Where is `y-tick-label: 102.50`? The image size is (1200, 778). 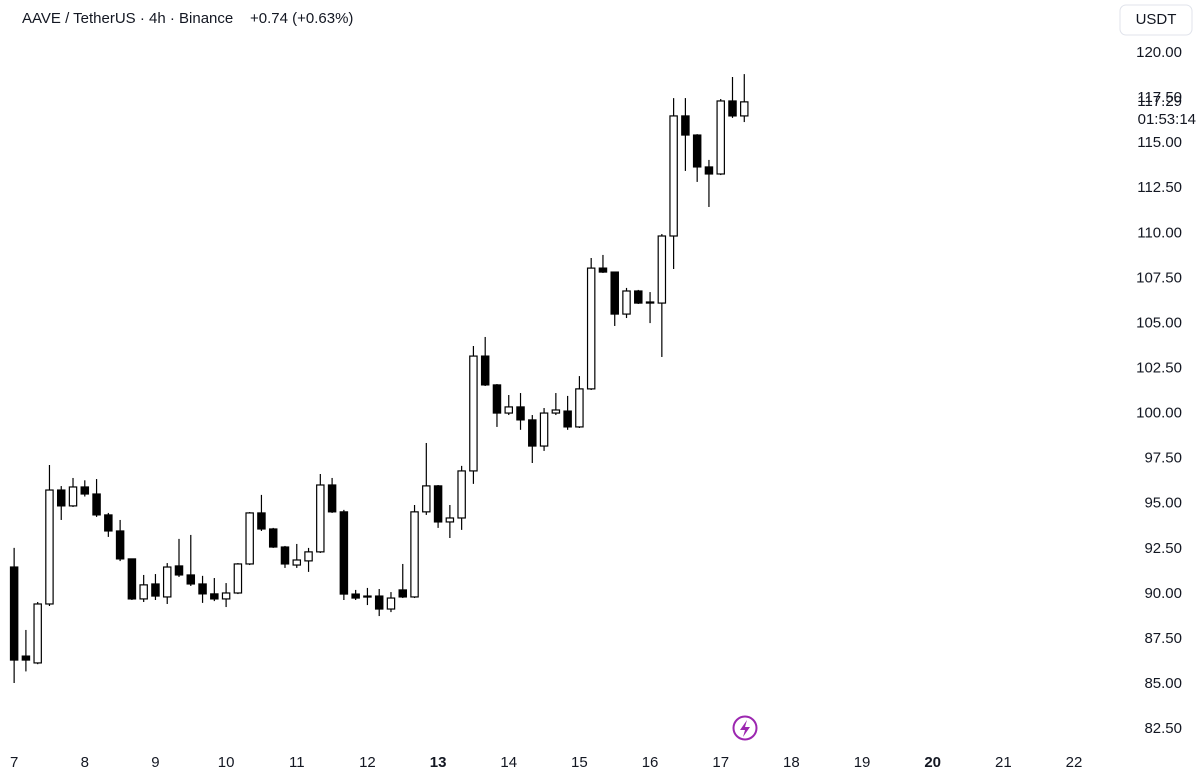 y-tick-label: 102.50 is located at coordinates (1159, 367).